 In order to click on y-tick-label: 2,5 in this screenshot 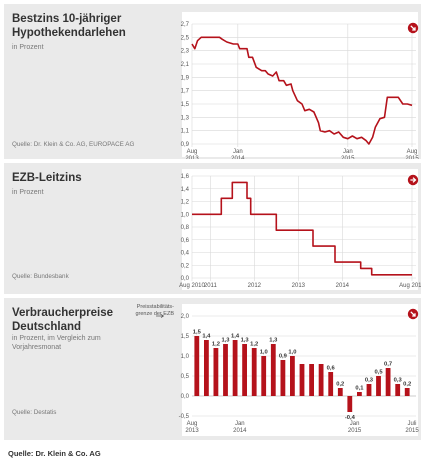, I will do `click(185, 38)`.